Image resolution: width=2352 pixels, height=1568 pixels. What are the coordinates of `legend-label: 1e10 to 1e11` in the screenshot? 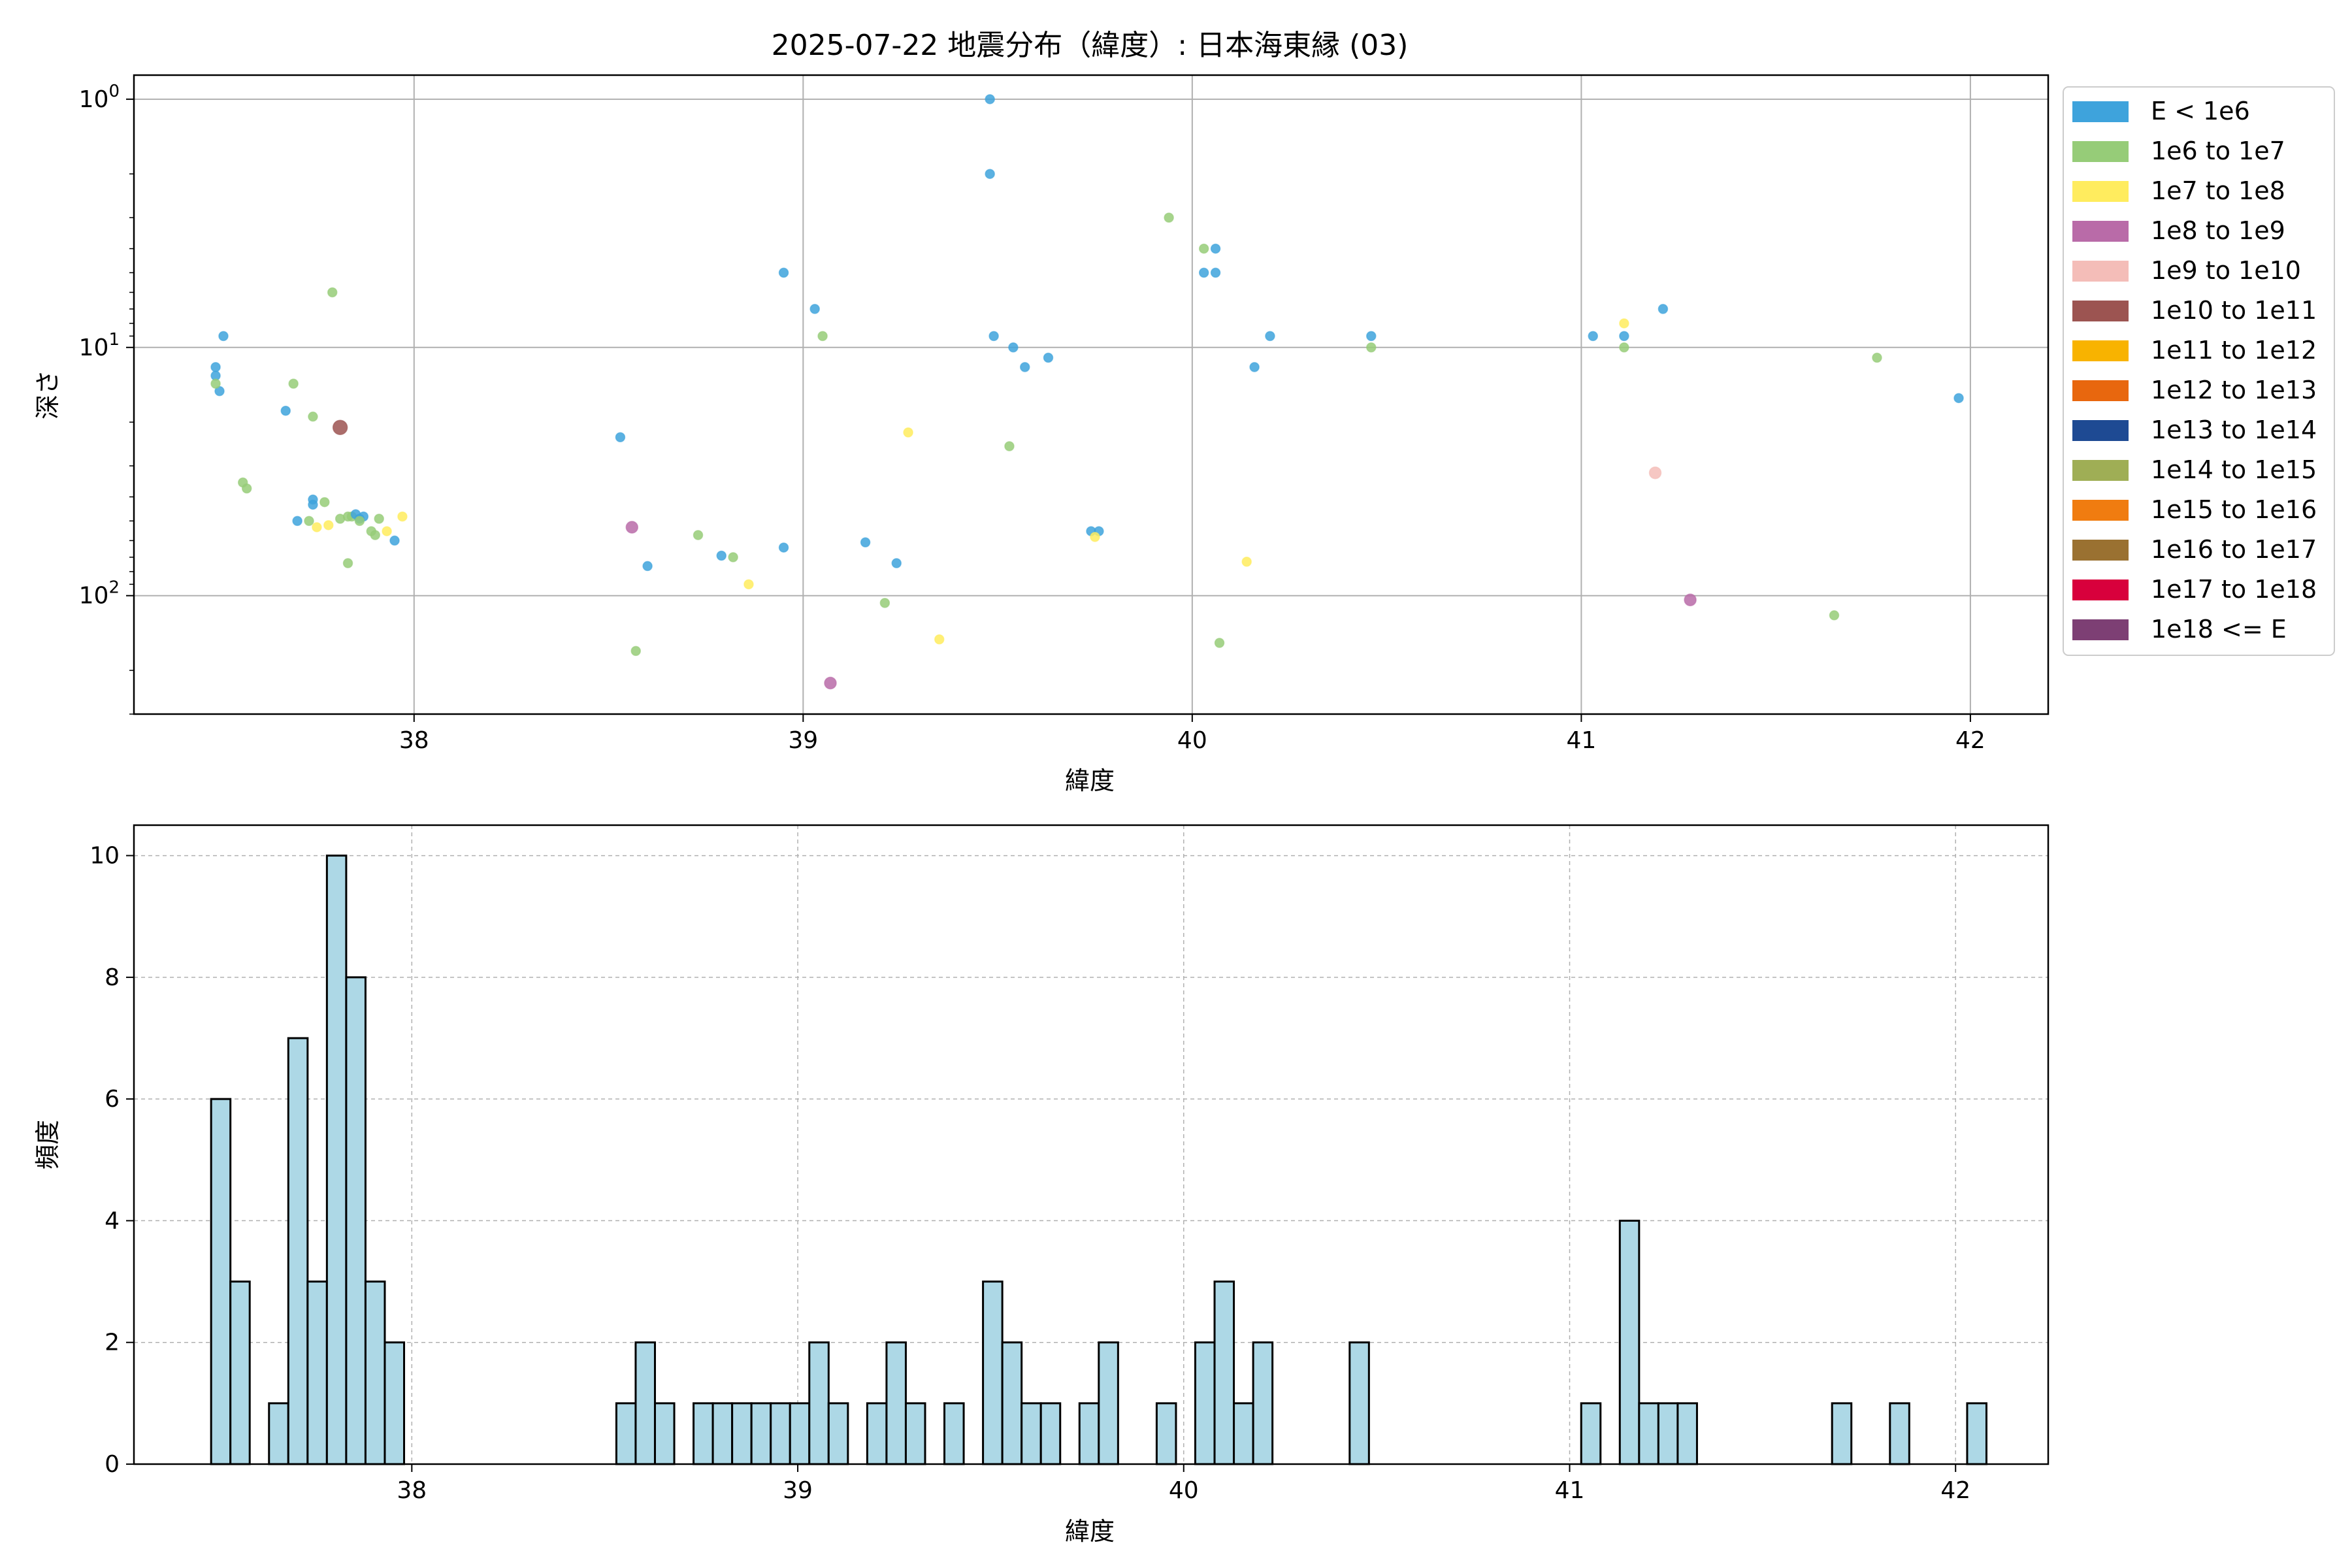 It's located at (2234, 310).